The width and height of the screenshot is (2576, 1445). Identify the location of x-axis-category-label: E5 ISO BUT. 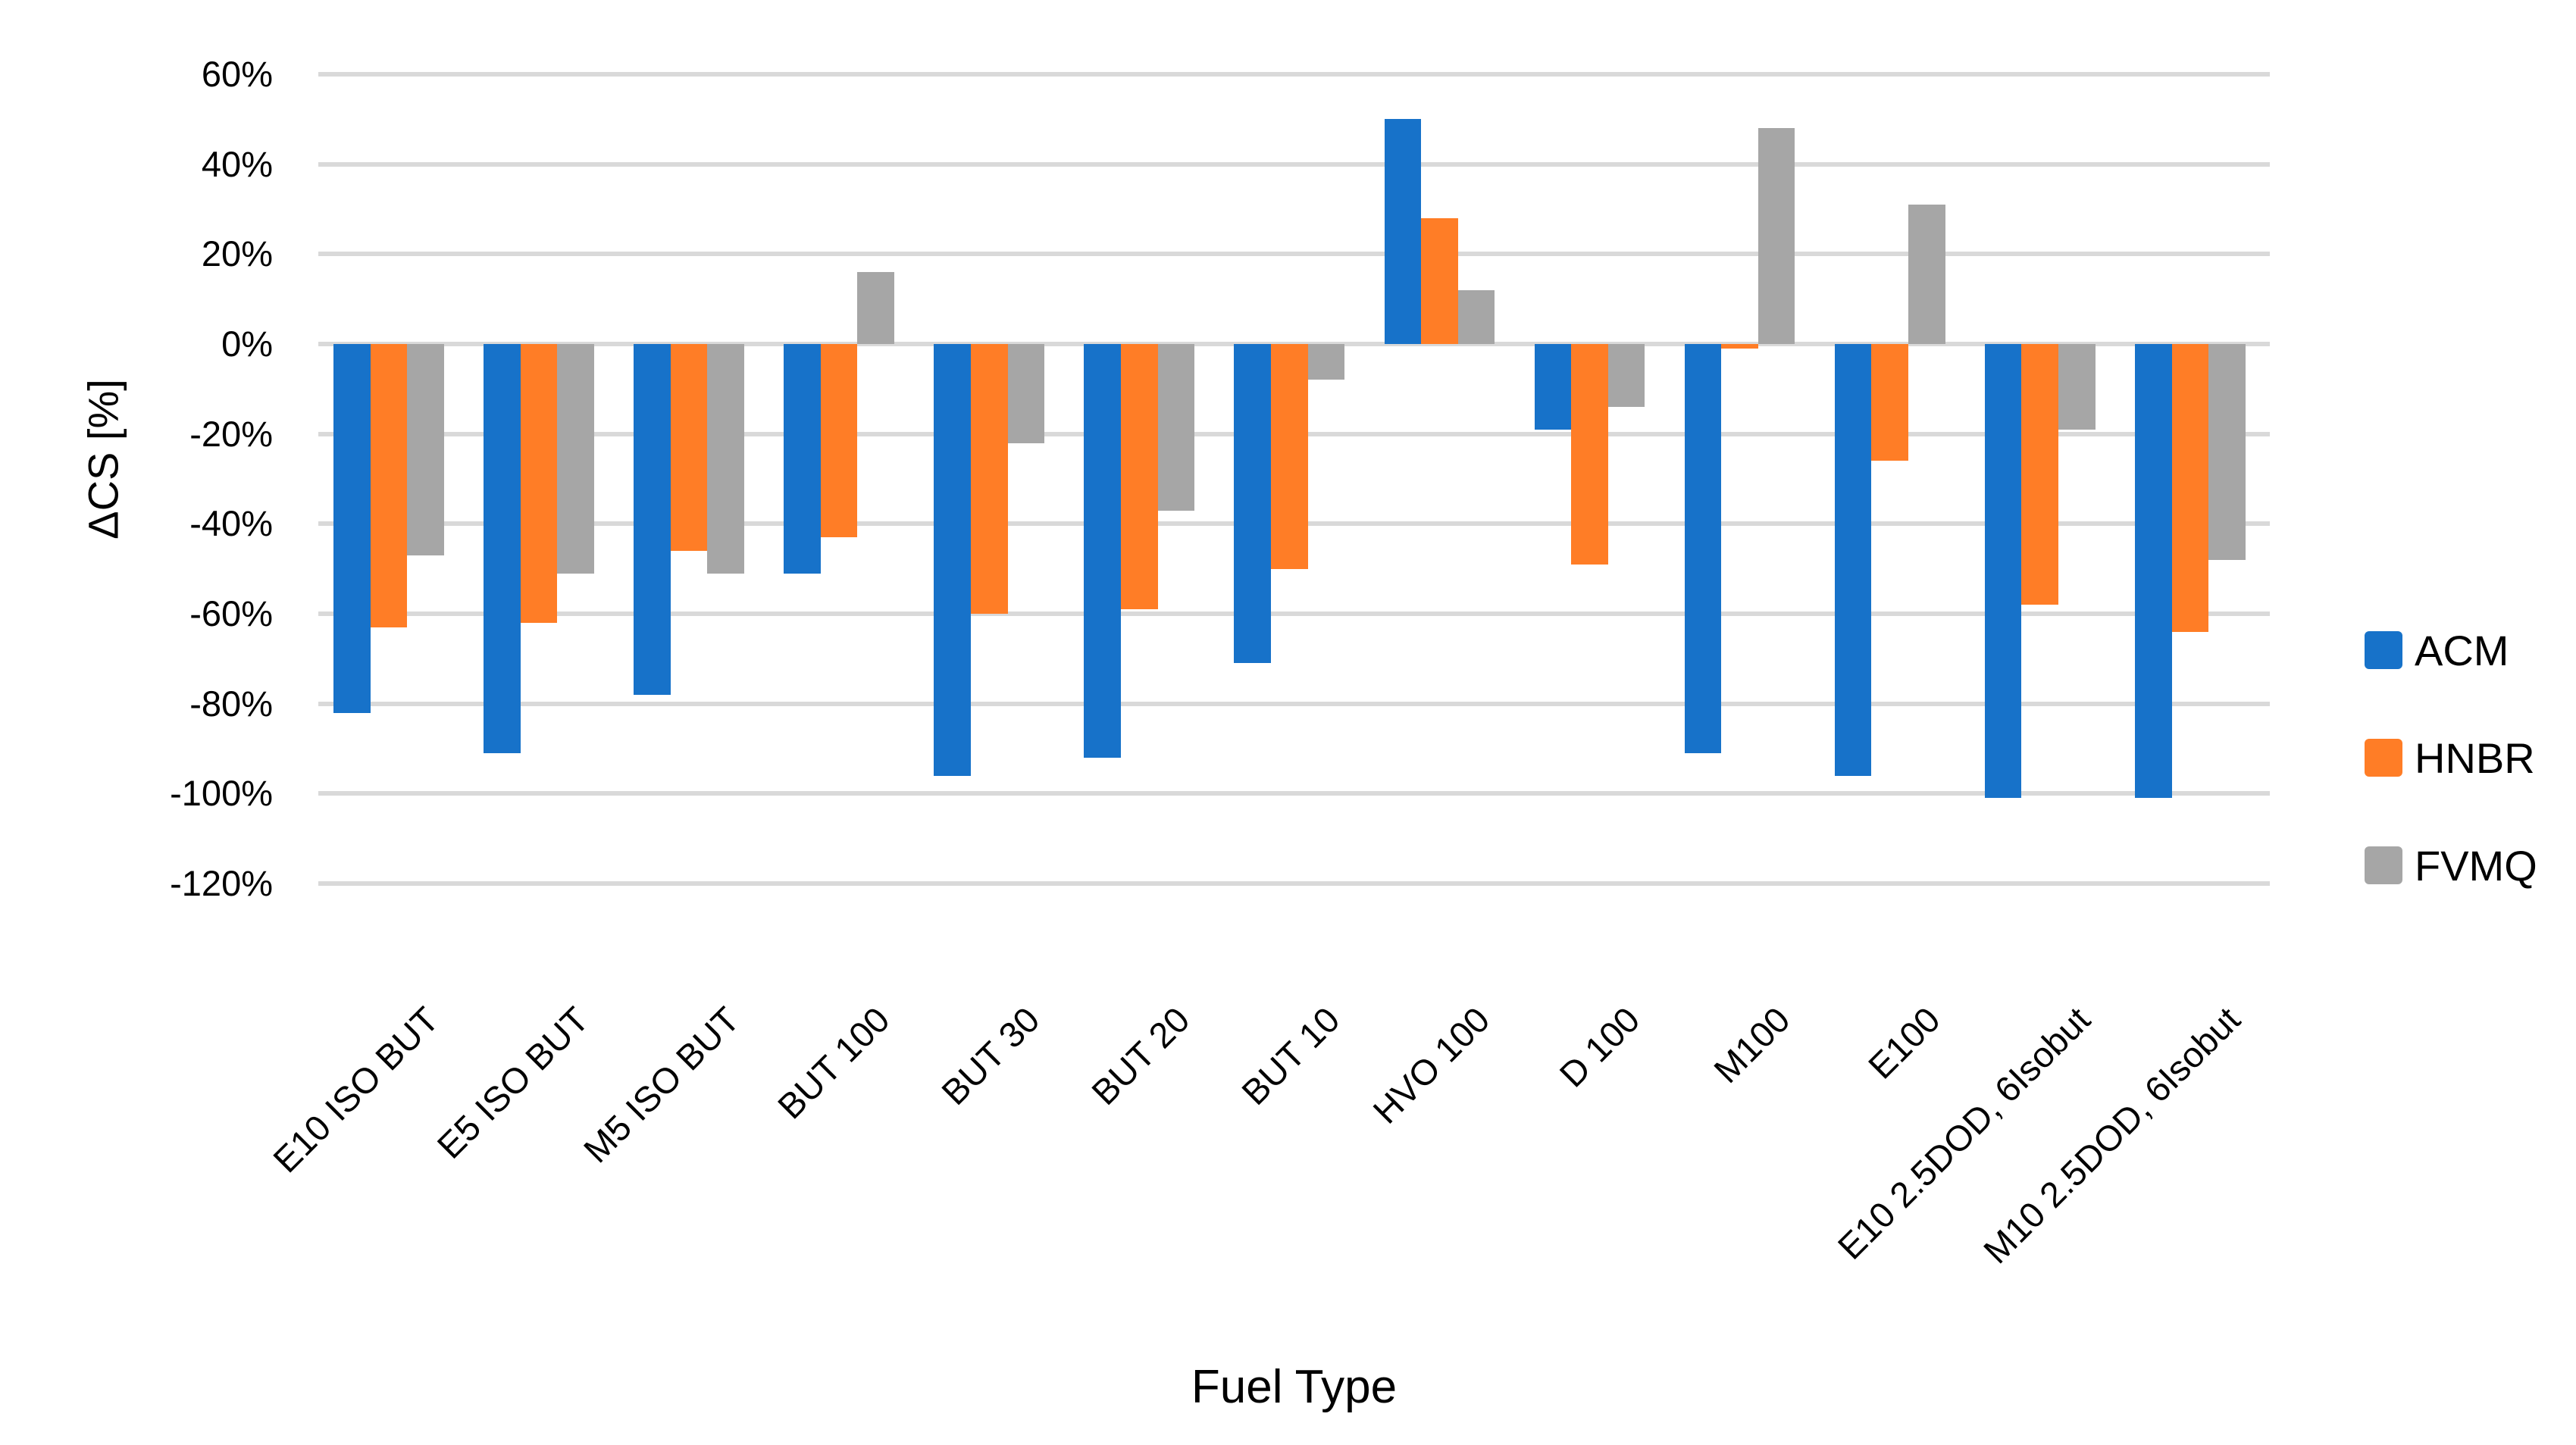
(513, 1082).